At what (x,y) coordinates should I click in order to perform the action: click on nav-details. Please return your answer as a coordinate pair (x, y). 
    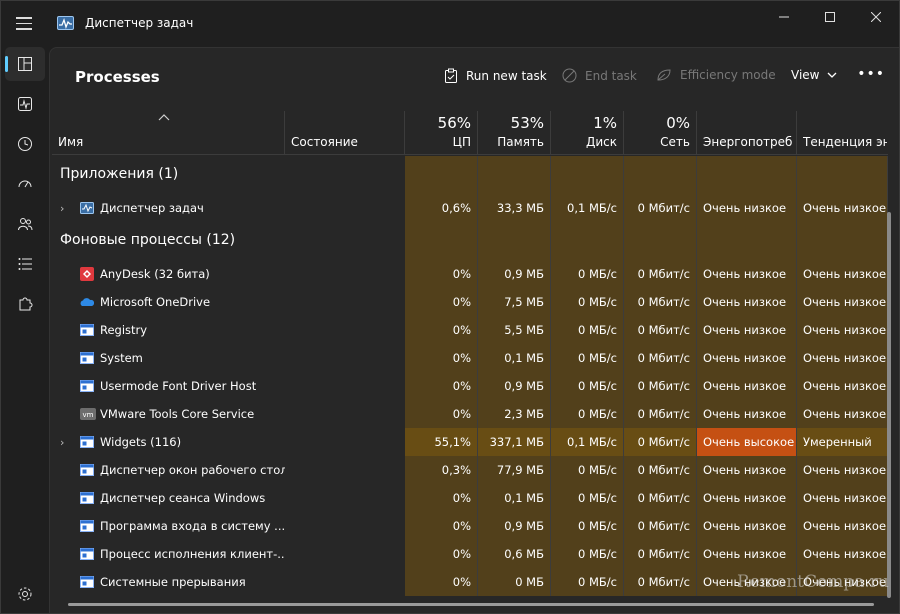
    Looking at the image, I should click on (25, 264).